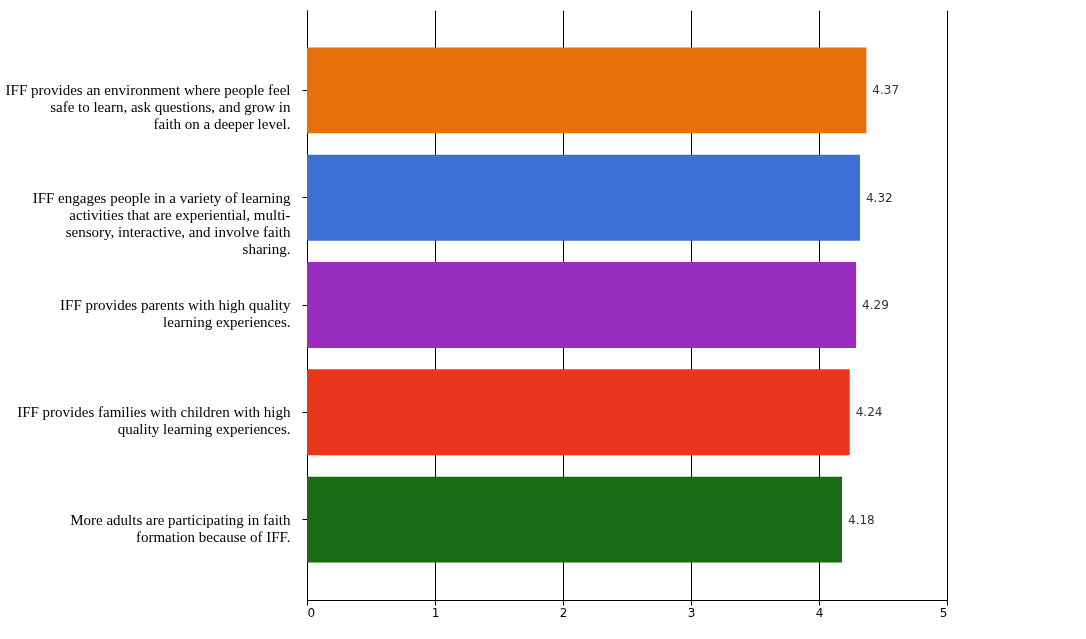 This screenshot has height=639, width=1086. Describe the element at coordinates (886, 90) in the screenshot. I see `data-label: 4.37` at that location.